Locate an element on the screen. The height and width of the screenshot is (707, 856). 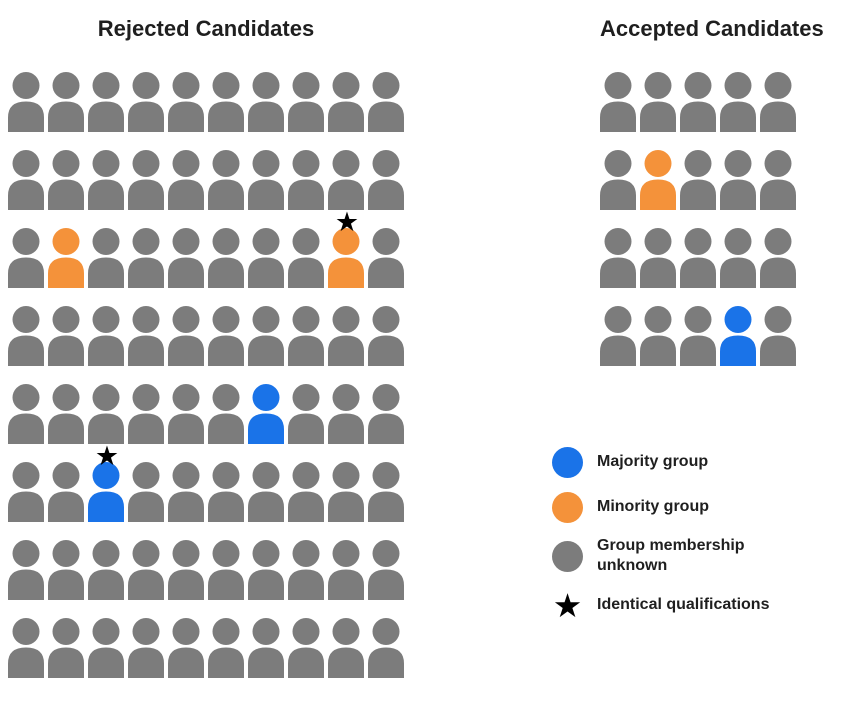
accepted-title: Accepted Candidates is located at coordinates (712, 28).